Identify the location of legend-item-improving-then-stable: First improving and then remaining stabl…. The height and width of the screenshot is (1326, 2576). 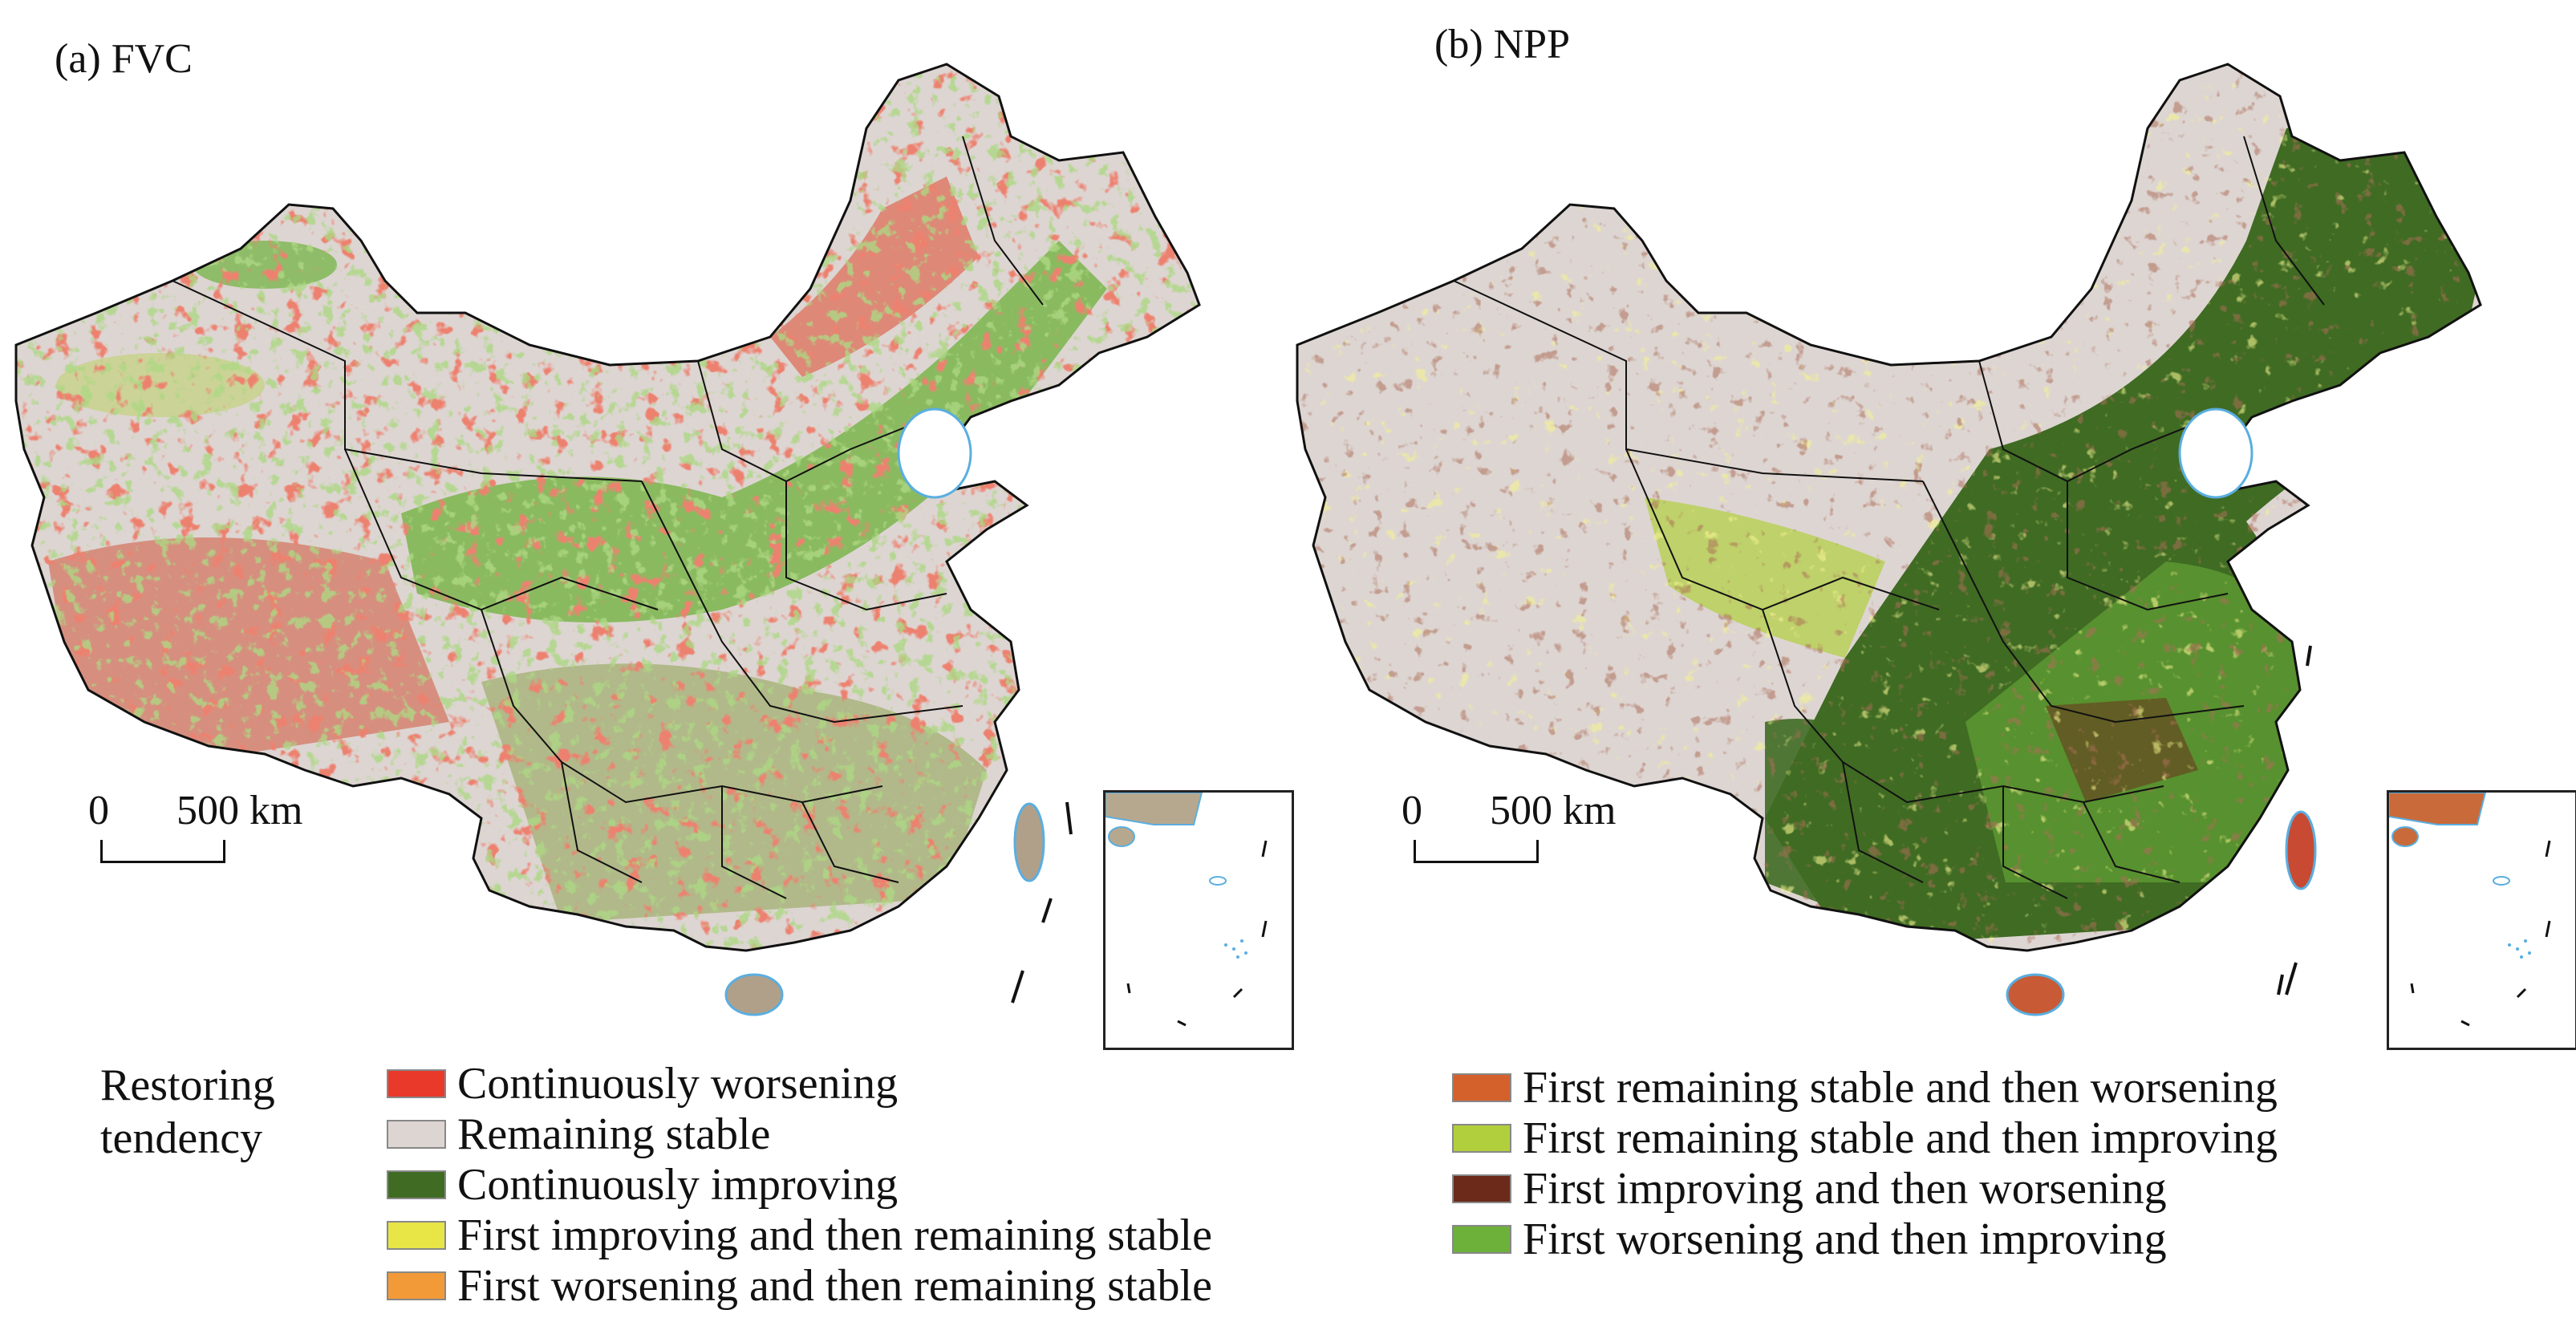
(799, 1235).